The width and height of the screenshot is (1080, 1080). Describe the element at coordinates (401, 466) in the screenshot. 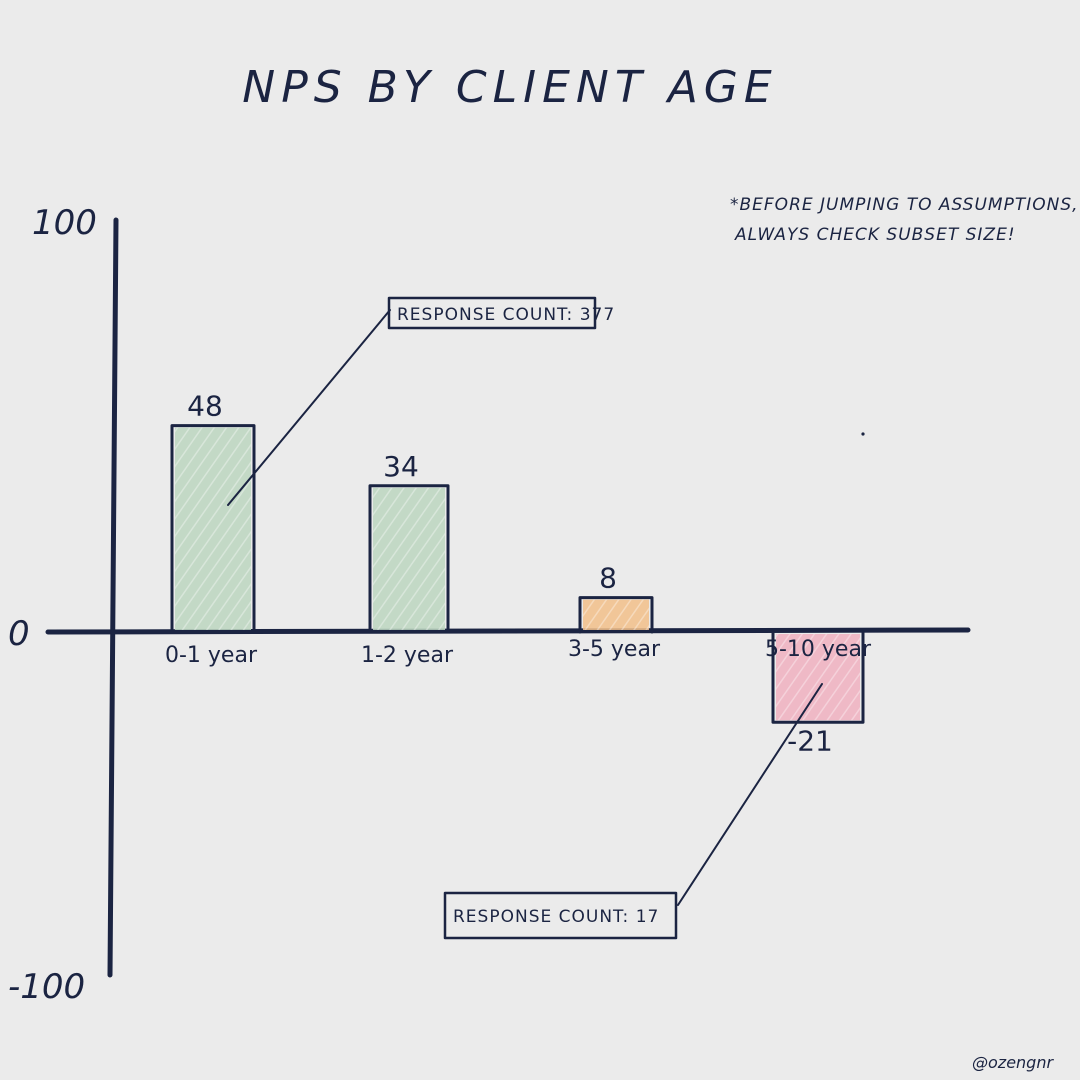

I see `bar-value-label-1: 34` at that location.